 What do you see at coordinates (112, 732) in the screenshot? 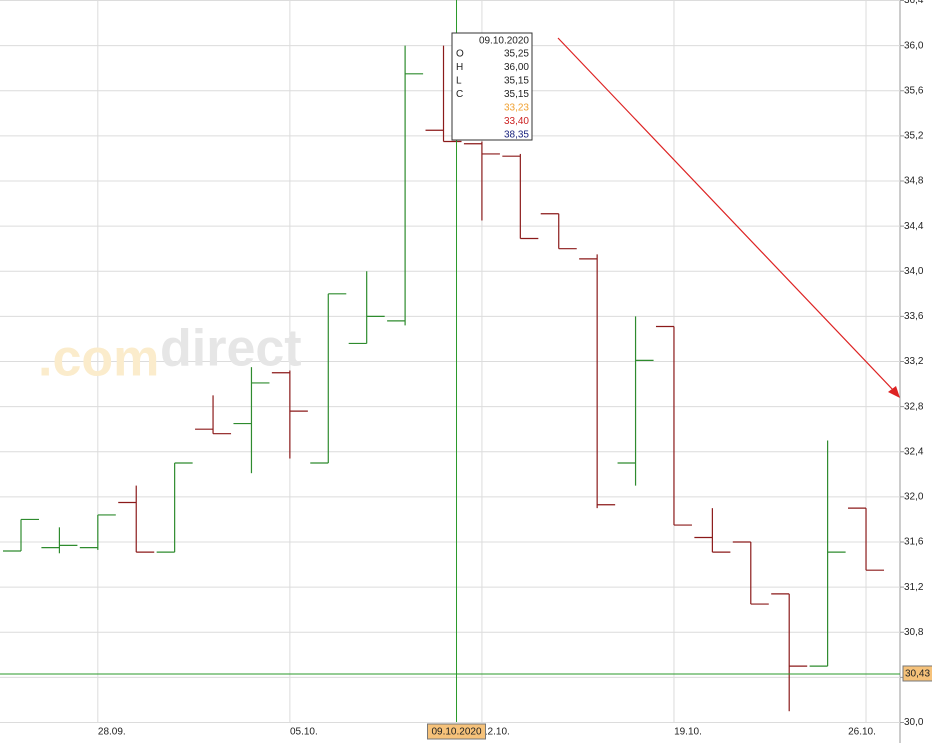
I see `x-tick-label: 28.09.` at bounding box center [112, 732].